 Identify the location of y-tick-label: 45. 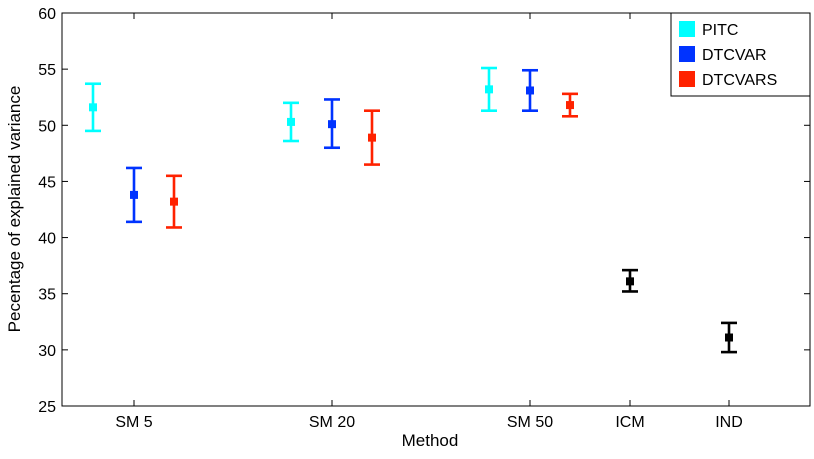
(47, 182).